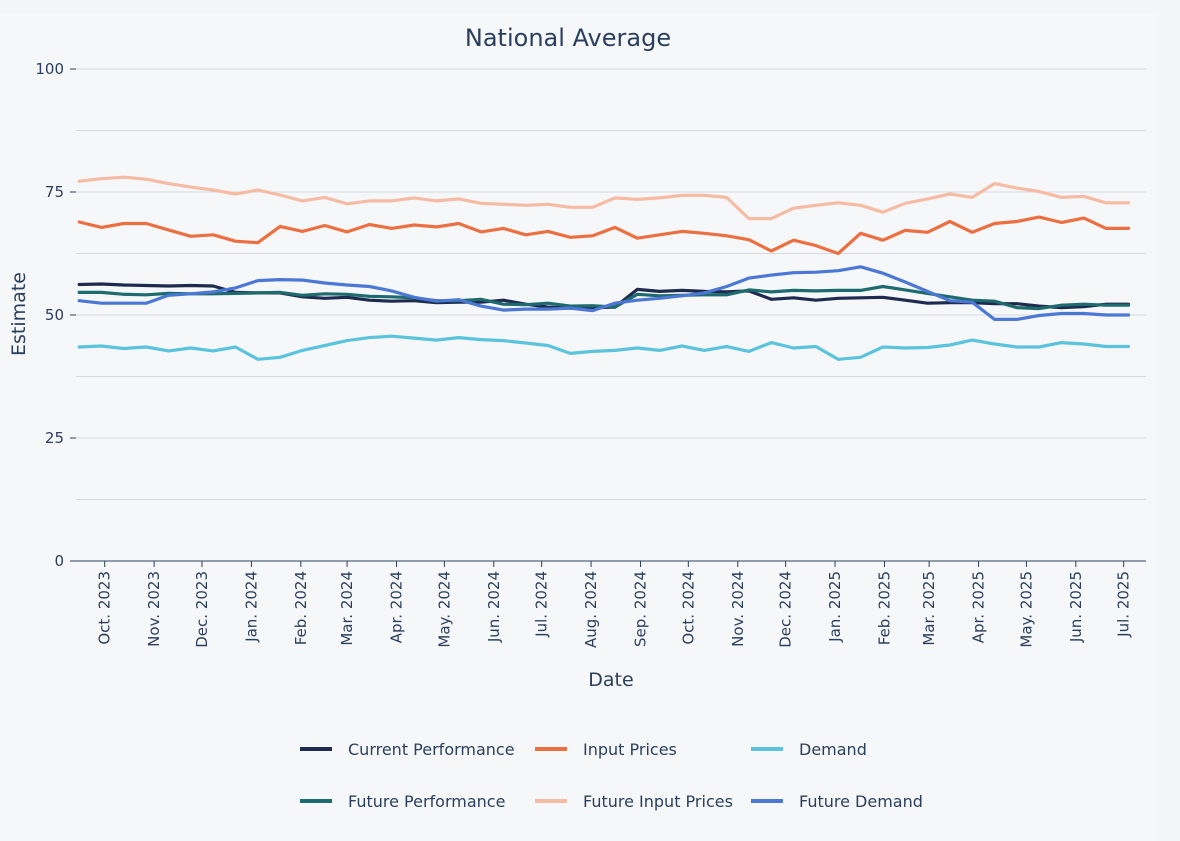 Image resolution: width=1180 pixels, height=841 pixels. Describe the element at coordinates (49, 69) in the screenshot. I see `y-tick-label: 100` at that location.